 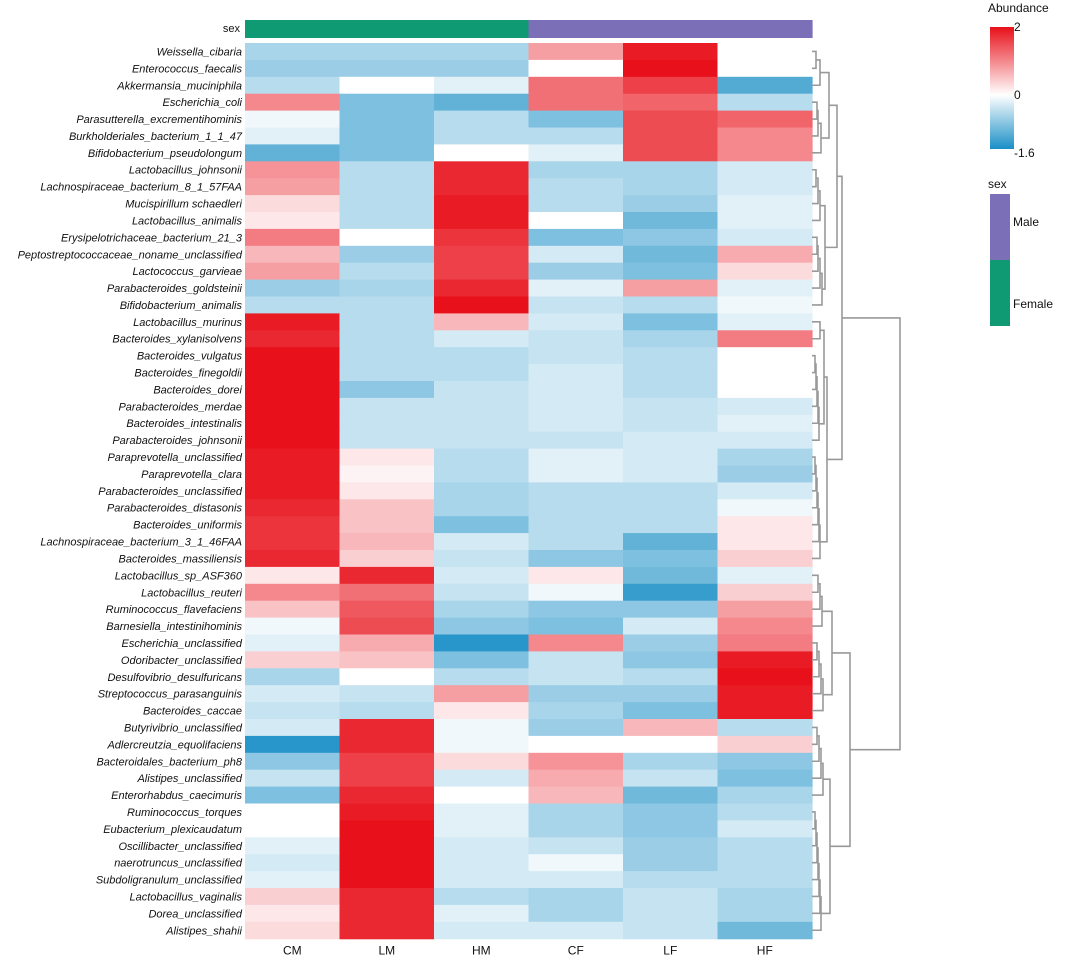 What do you see at coordinates (387, 29) in the screenshot?
I see `annotation-cell-lm` at bounding box center [387, 29].